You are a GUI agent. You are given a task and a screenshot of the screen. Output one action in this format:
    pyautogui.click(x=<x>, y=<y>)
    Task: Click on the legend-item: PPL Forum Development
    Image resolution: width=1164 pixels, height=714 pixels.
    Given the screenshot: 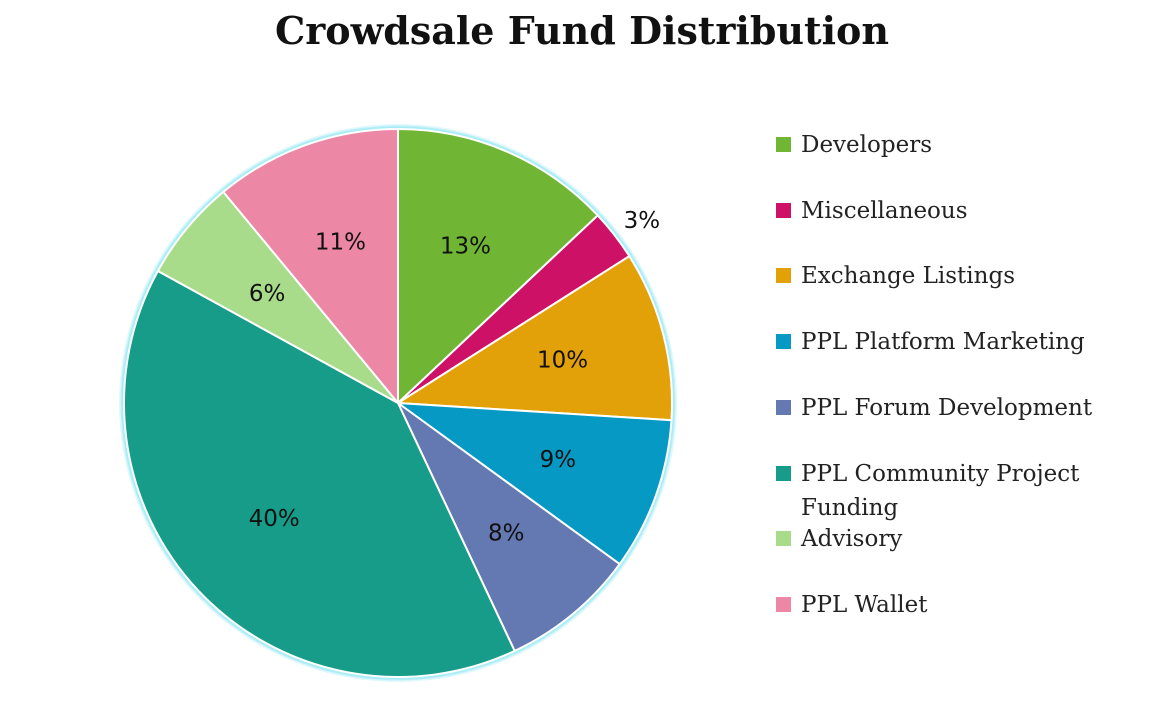 What is the action you would take?
    pyautogui.click(x=953, y=408)
    